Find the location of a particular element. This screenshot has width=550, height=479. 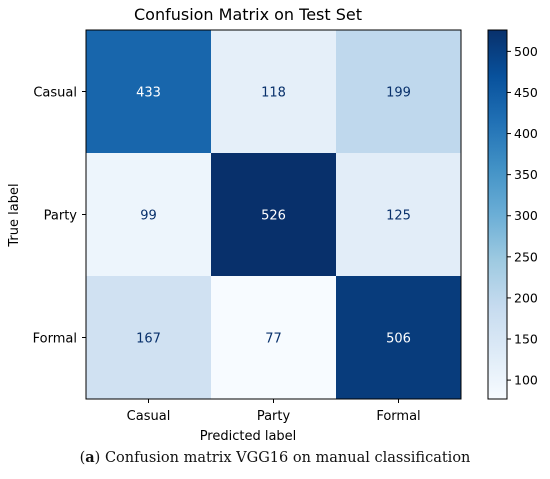

cell-value-label: 77 is located at coordinates (273, 339).